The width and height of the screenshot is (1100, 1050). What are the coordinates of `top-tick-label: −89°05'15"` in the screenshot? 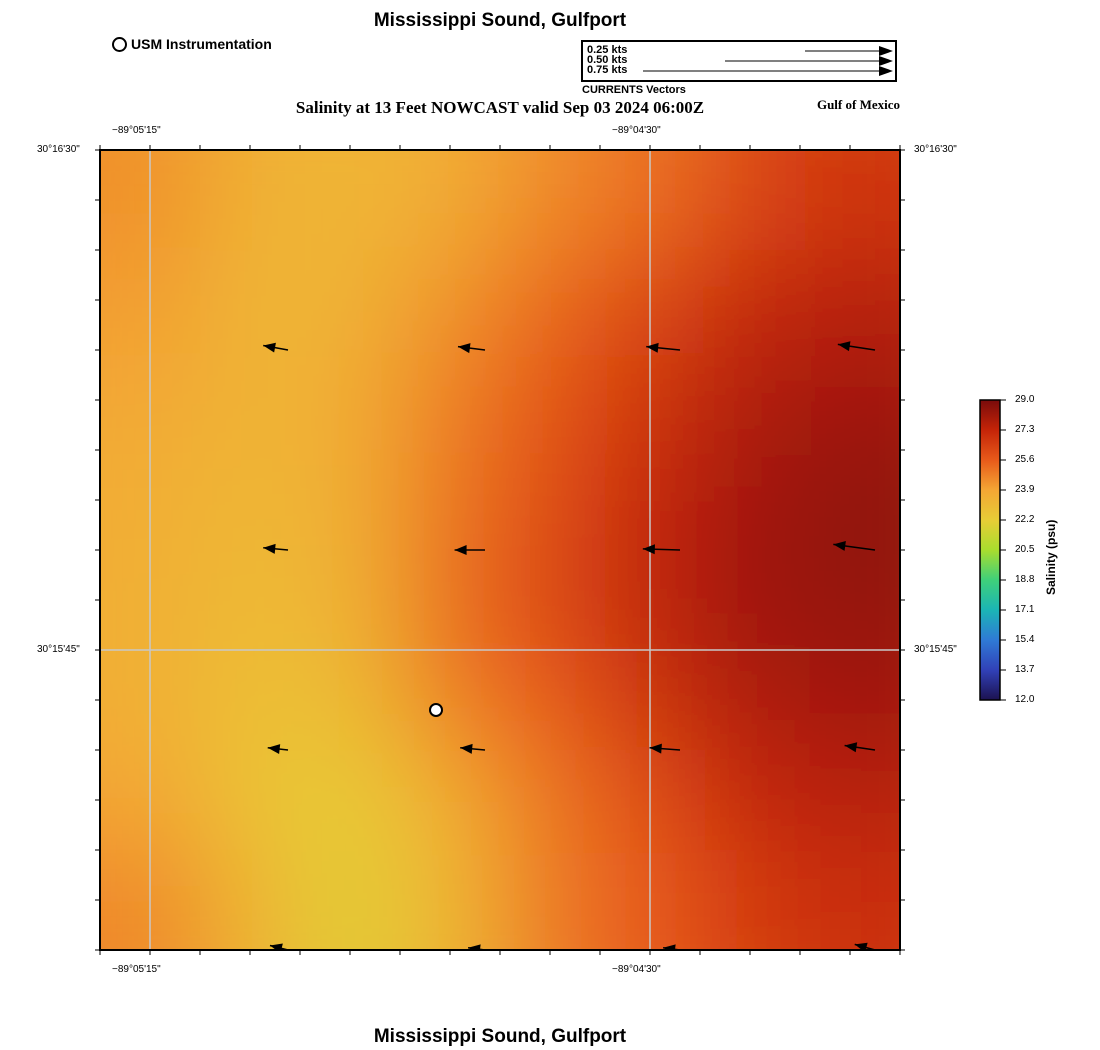 It's located at (136, 130).